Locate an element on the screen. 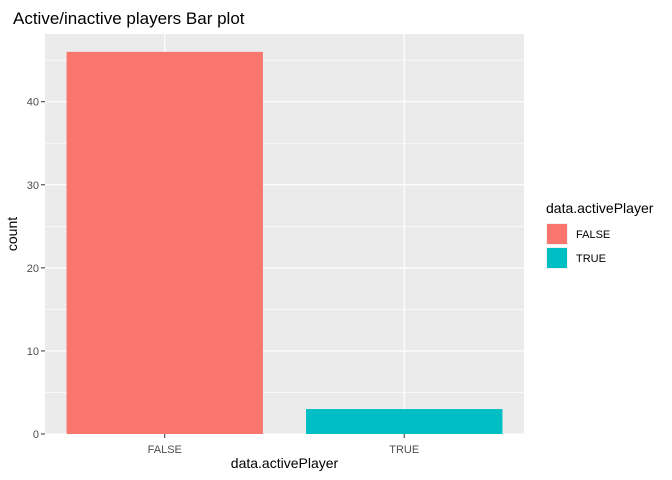  y-axis: 0 10 20 30 40 is located at coordinates (36, 269).